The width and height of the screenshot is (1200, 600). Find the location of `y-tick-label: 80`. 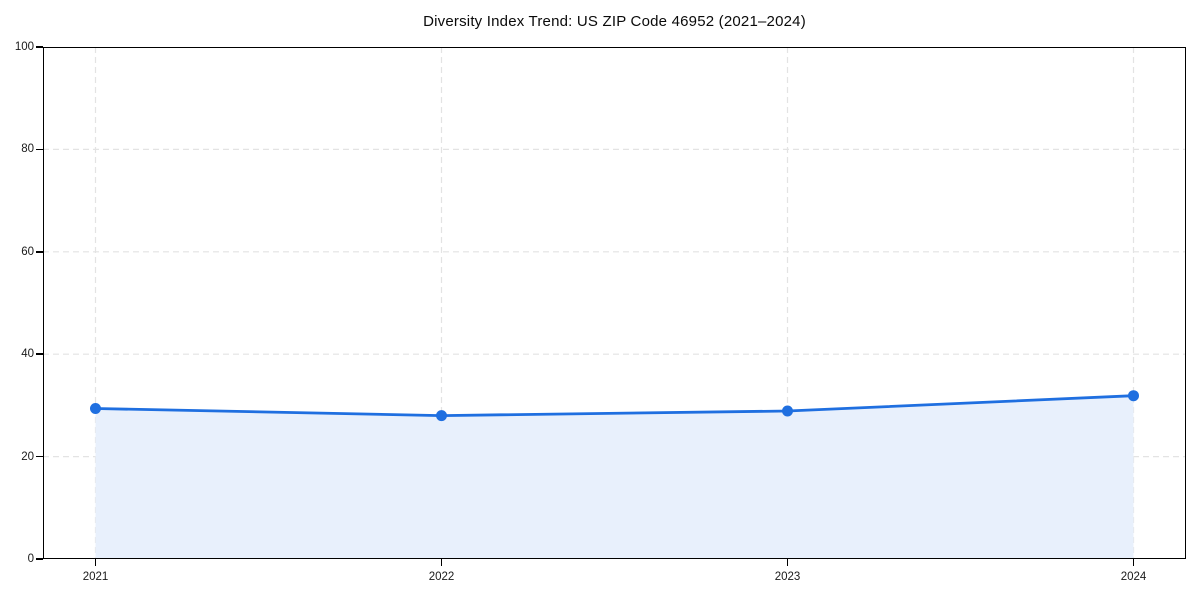

y-tick-label: 80 is located at coordinates (27, 149).